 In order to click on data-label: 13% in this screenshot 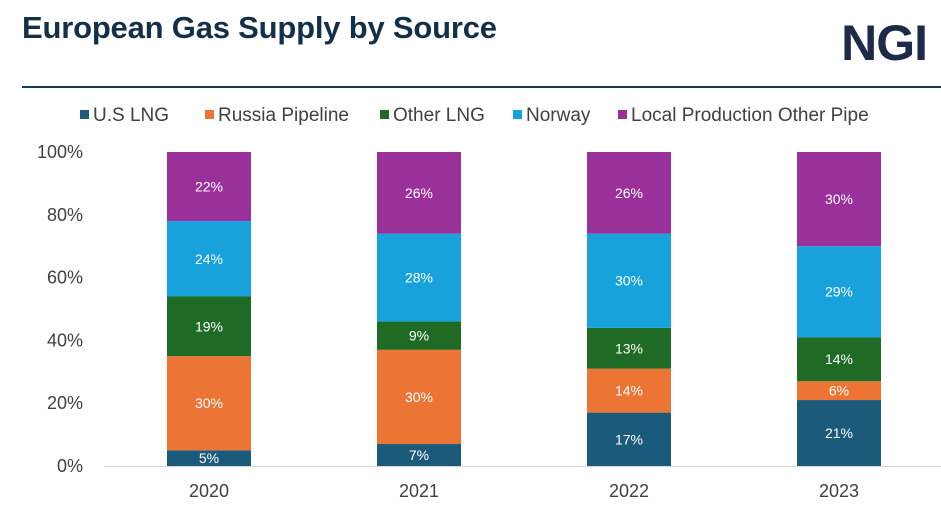, I will do `click(629, 348)`.